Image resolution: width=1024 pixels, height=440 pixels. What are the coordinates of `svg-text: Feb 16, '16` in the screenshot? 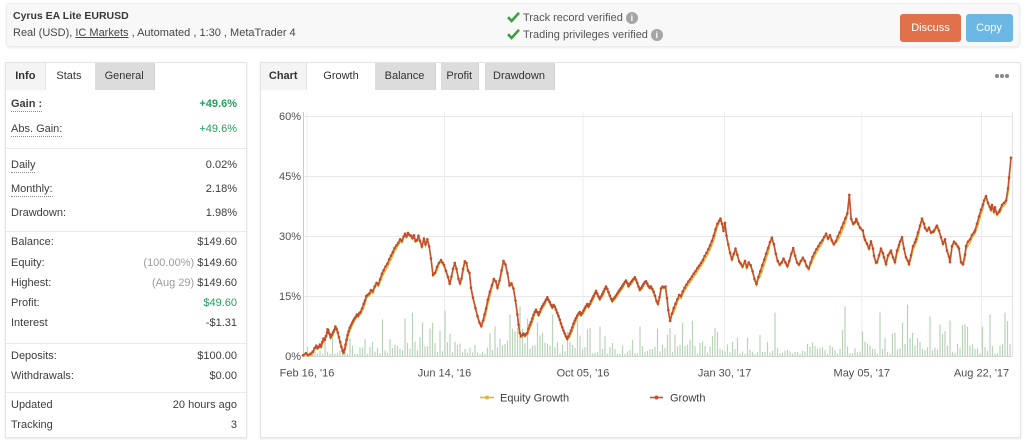 It's located at (307, 374).